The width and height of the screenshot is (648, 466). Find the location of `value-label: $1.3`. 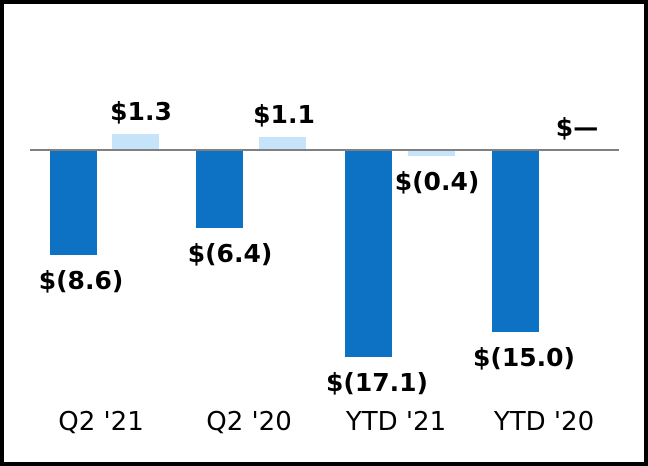

value-label: $1.3 is located at coordinates (141, 112).